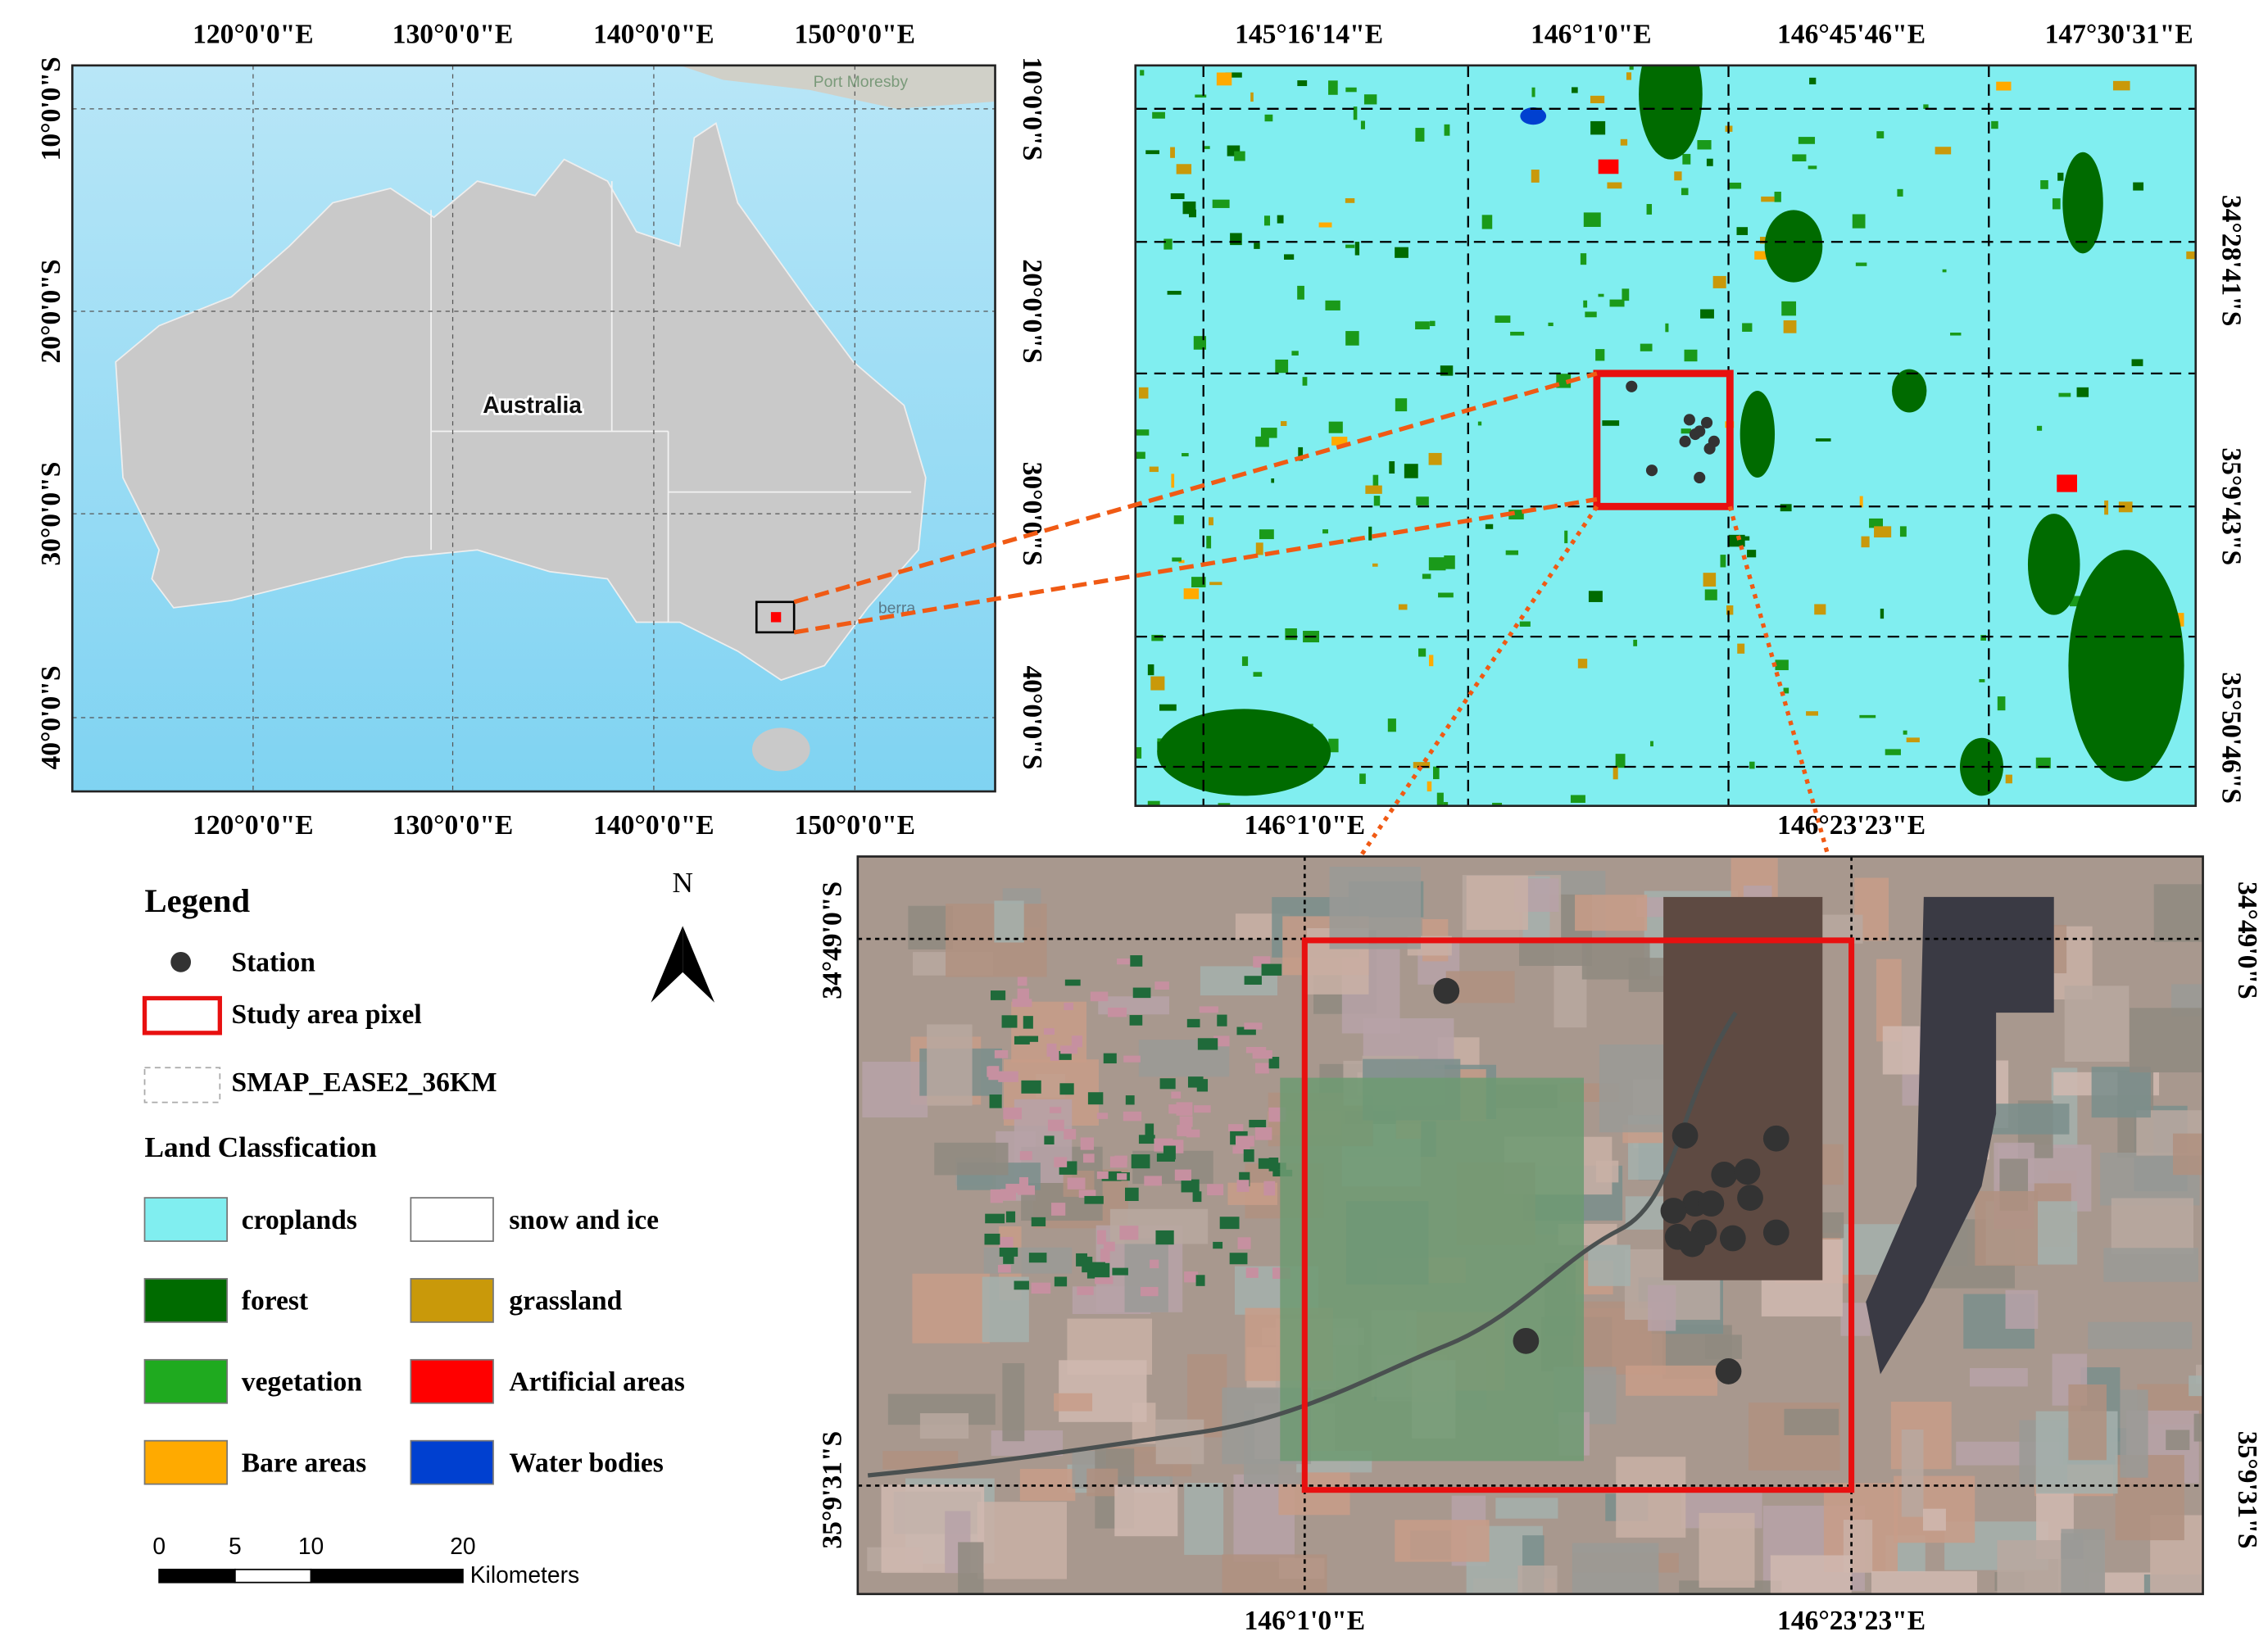  What do you see at coordinates (1432, 1269) in the screenshot?
I see `irrigated-area` at bounding box center [1432, 1269].